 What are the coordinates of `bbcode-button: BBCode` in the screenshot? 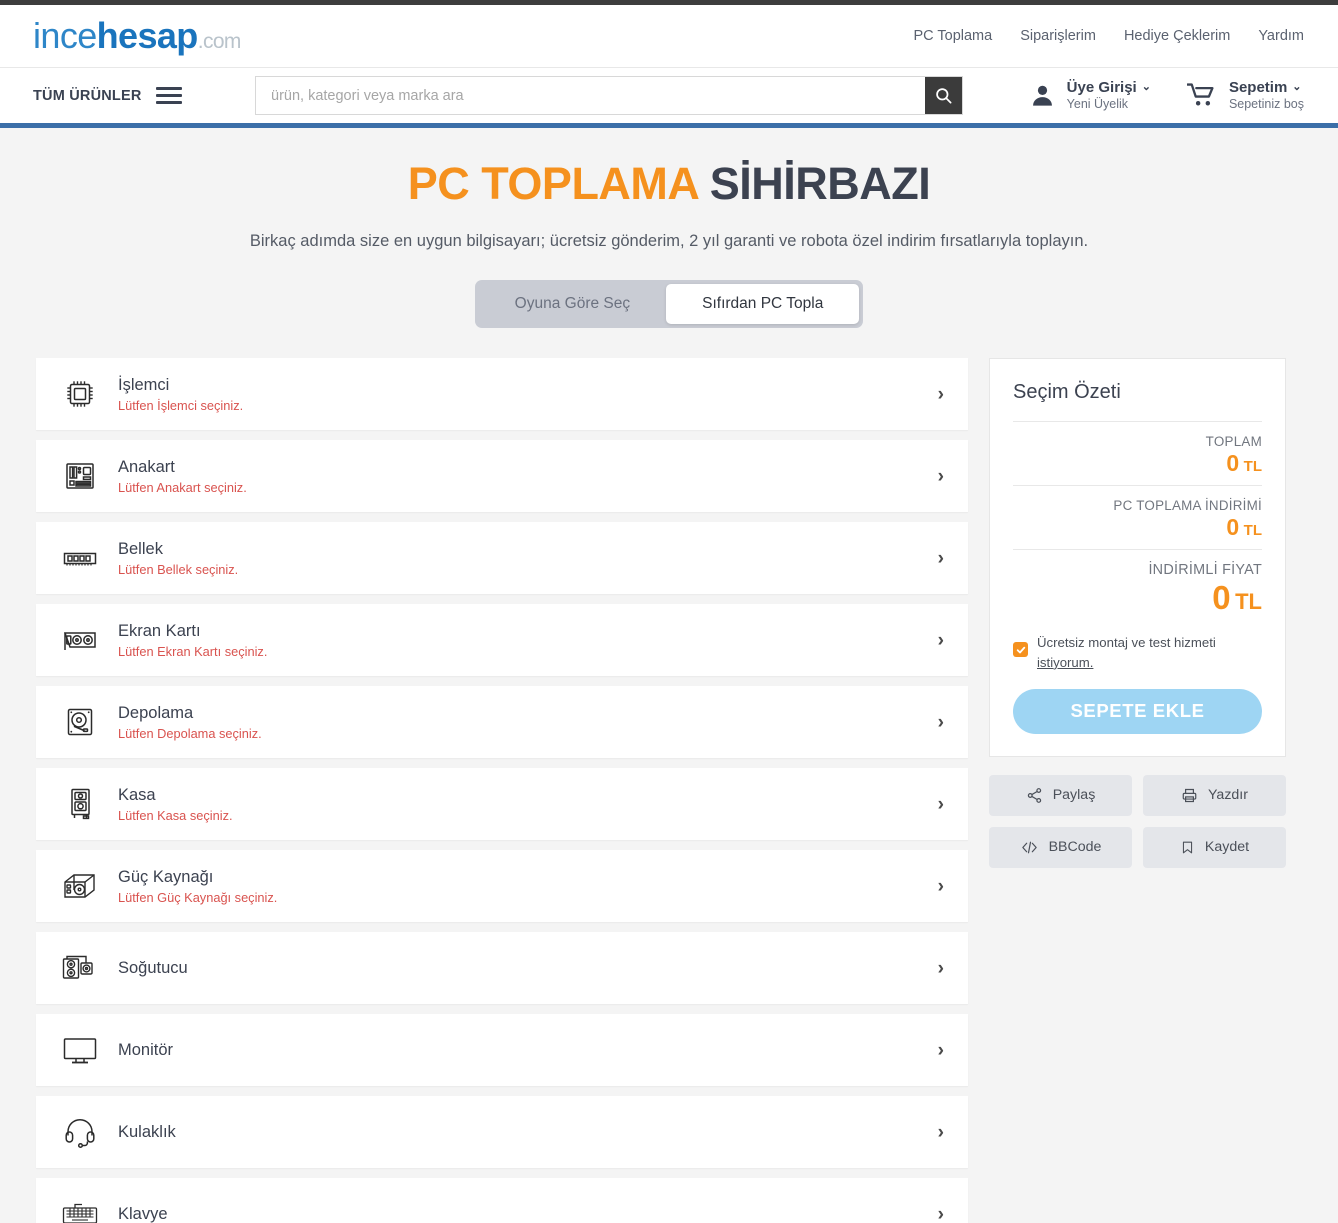 It's located at (1060, 847).